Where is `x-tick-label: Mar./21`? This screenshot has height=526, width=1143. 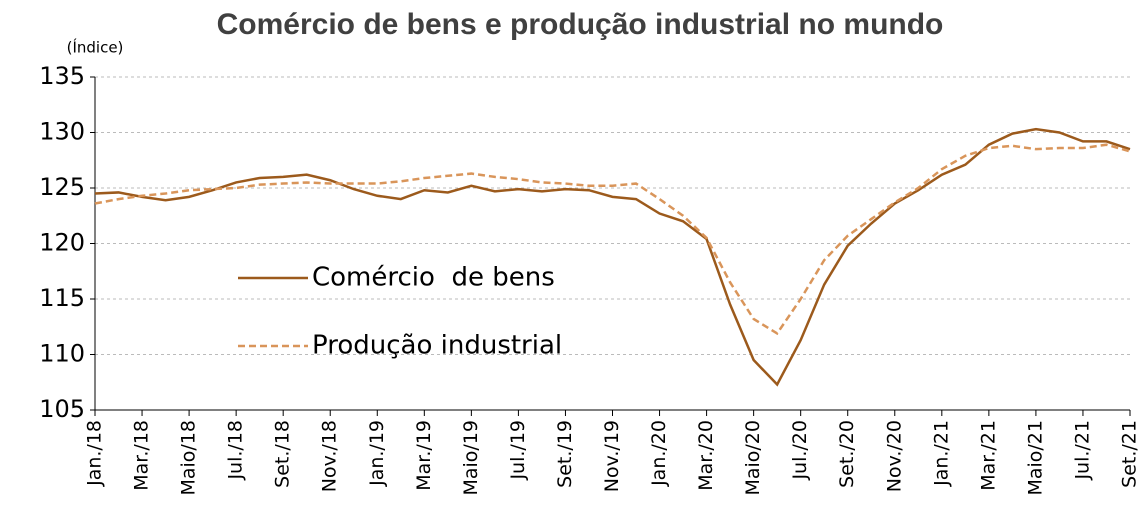 x-tick-label: Mar./21 is located at coordinates (988, 455).